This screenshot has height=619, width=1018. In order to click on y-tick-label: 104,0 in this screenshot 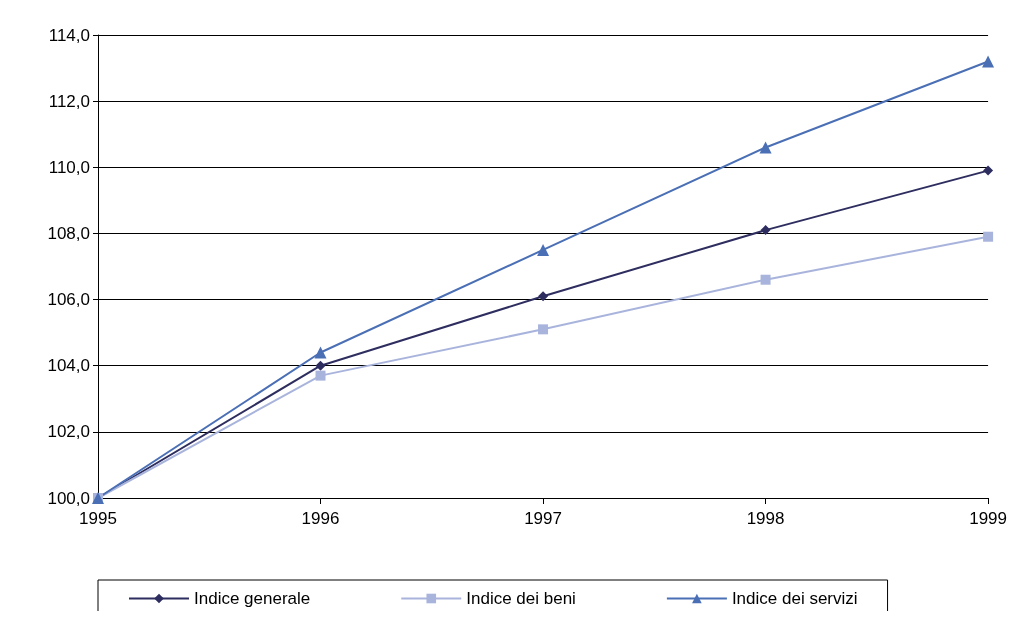, I will do `click(68, 366)`.